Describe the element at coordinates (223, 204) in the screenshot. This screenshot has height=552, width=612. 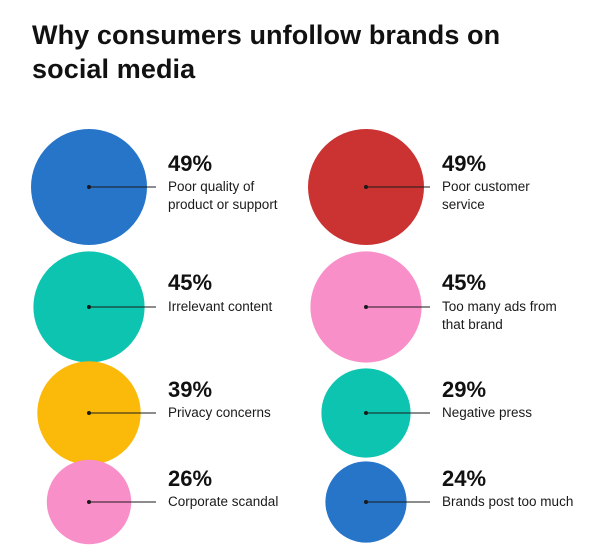
I see `category-label-line: product or support` at that location.